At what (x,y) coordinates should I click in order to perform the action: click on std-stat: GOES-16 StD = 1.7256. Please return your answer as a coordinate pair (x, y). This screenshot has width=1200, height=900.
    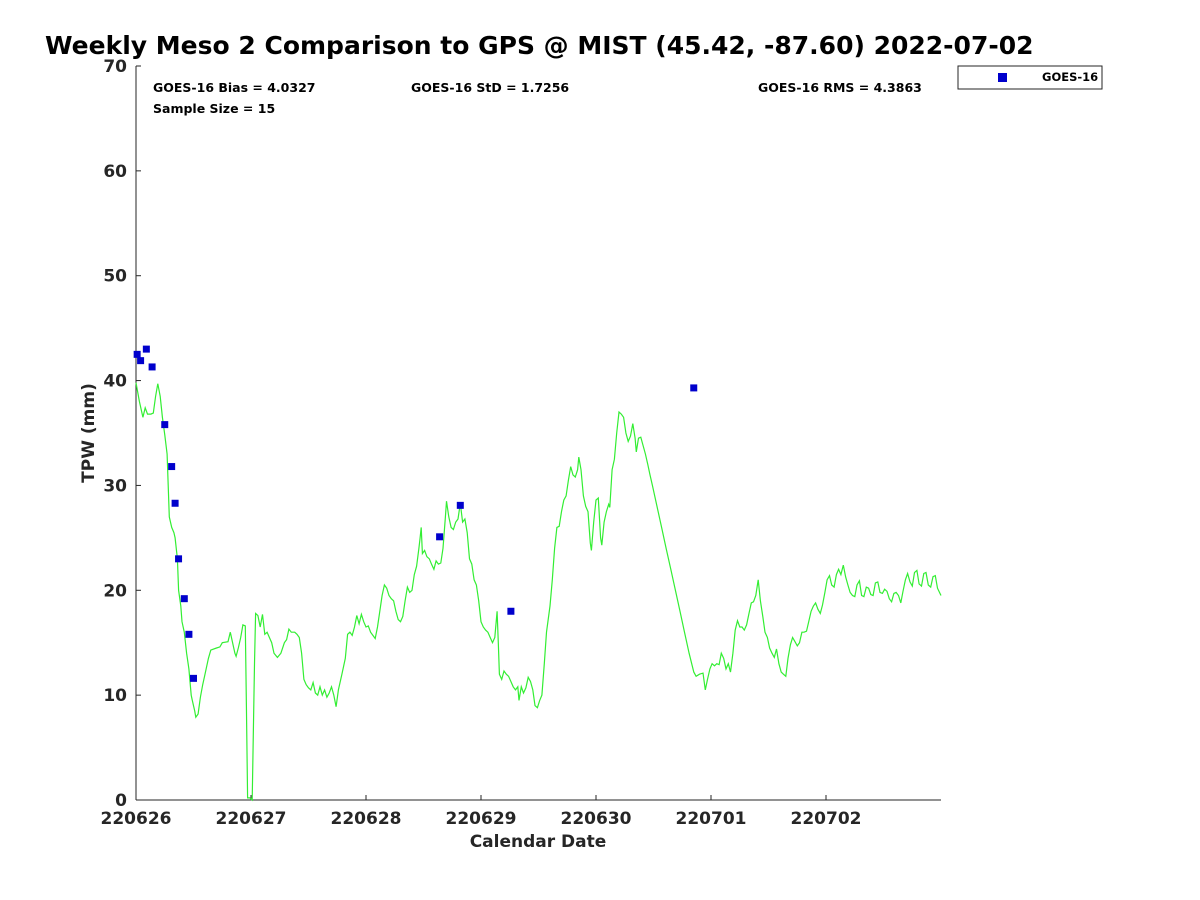
    Looking at the image, I should click on (490, 87).